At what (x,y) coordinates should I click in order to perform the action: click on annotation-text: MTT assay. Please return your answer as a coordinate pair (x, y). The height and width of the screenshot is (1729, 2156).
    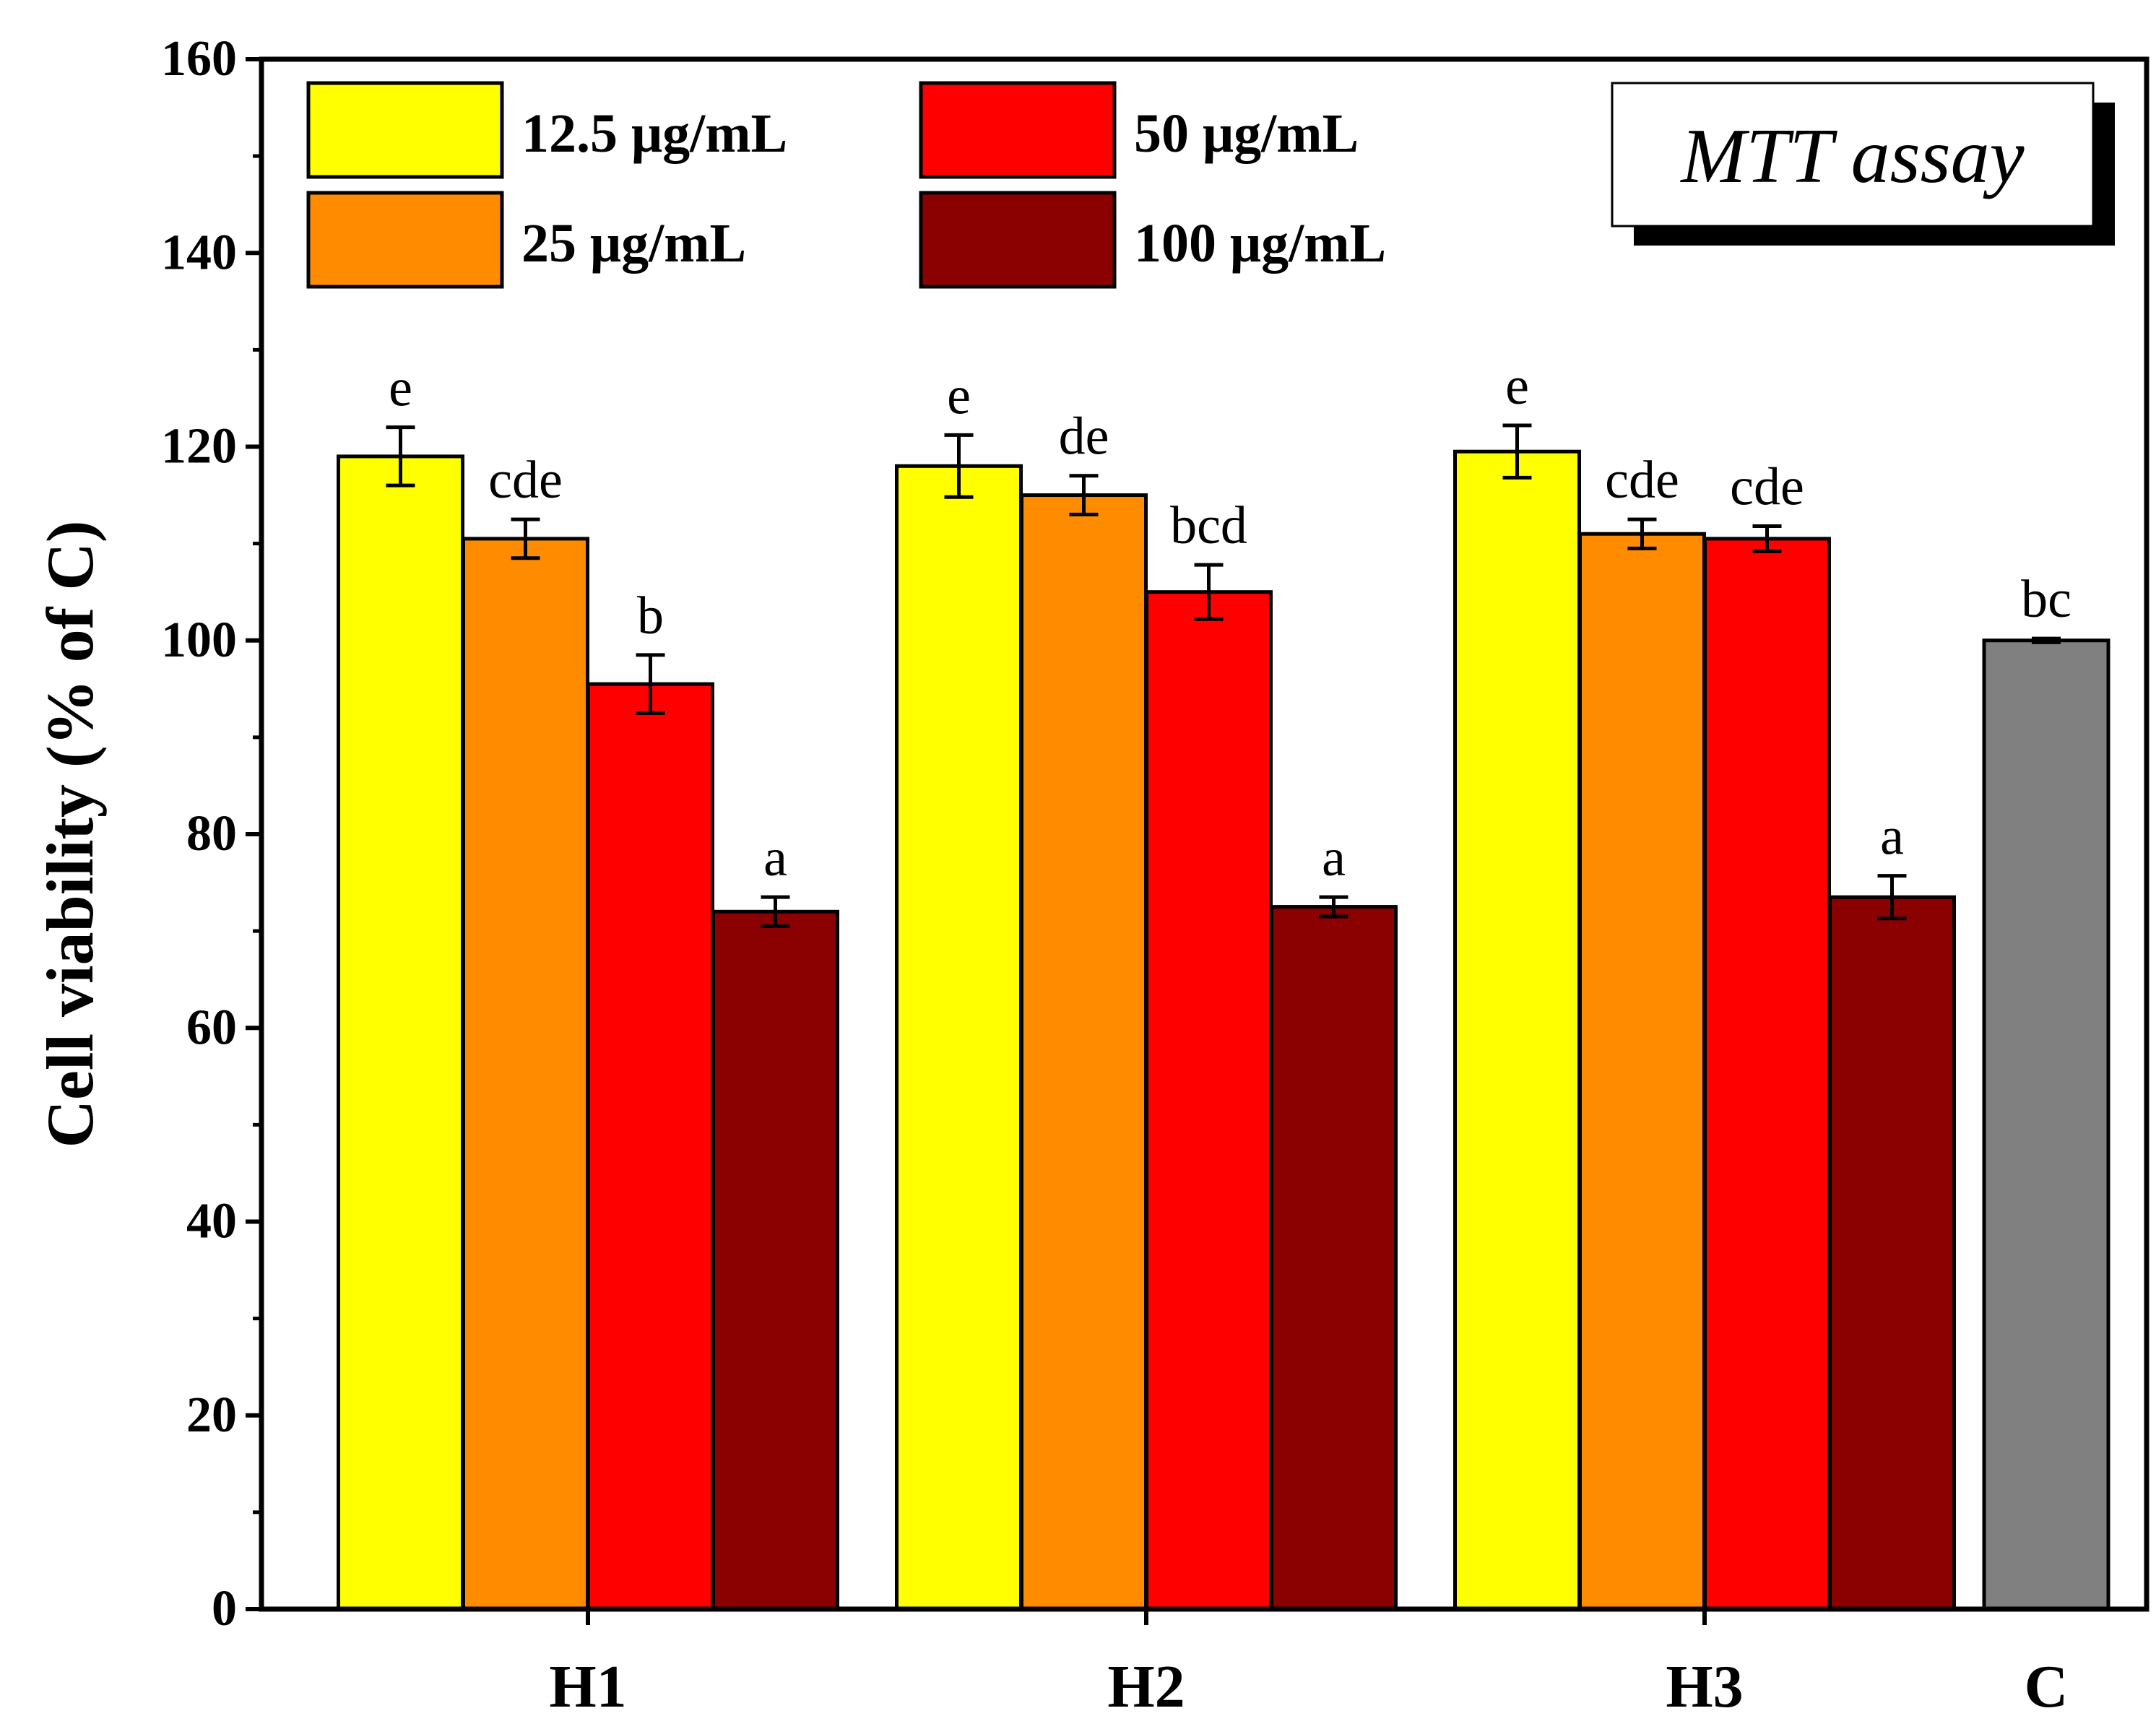
    Looking at the image, I should click on (1851, 156).